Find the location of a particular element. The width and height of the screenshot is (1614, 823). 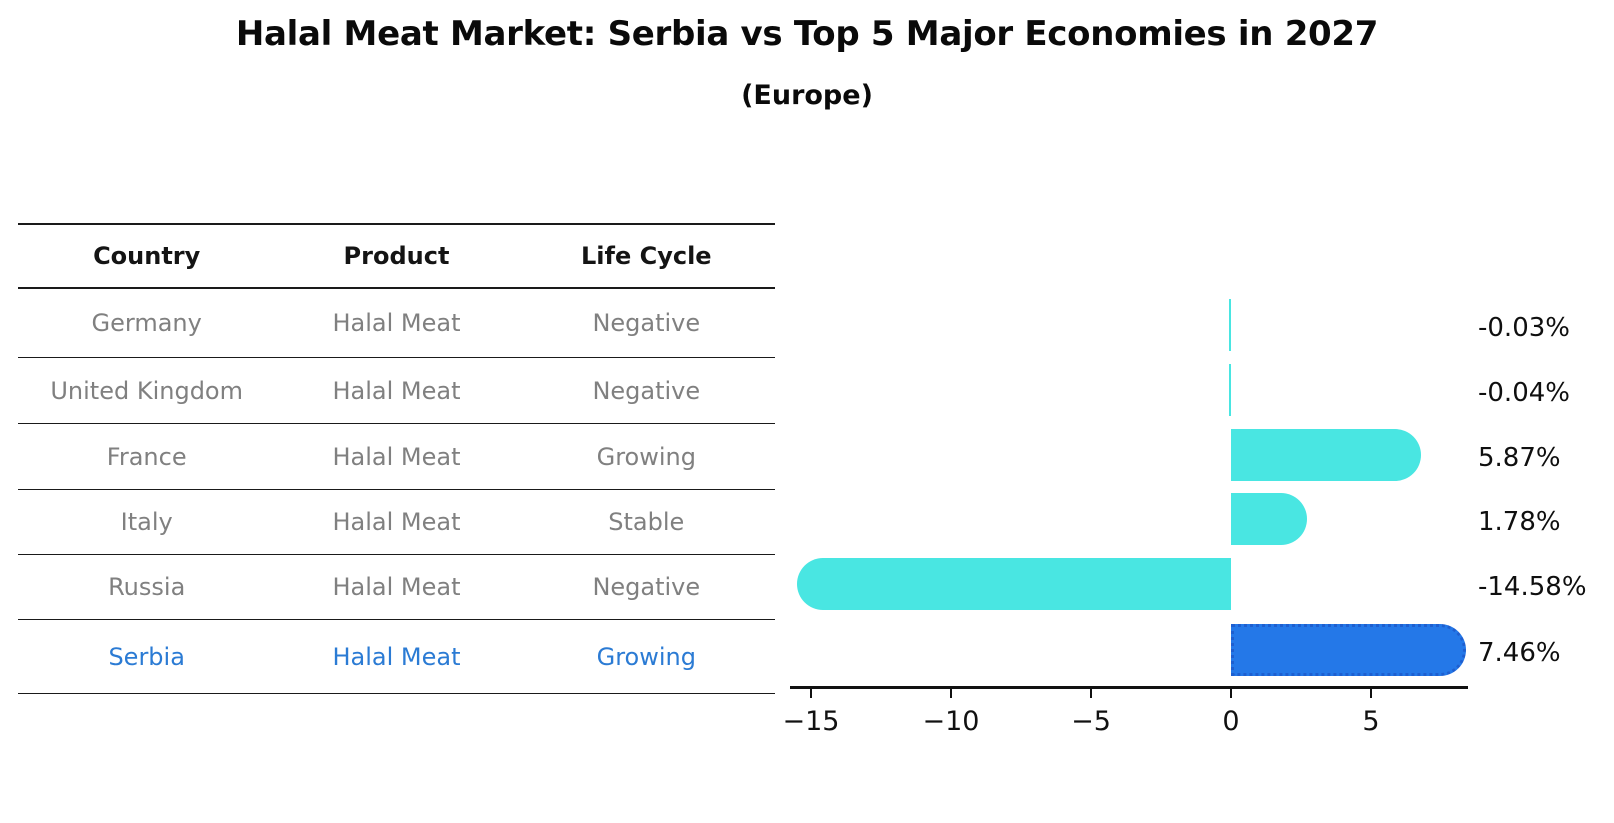

header-cell-product: Product is located at coordinates (396, 256).